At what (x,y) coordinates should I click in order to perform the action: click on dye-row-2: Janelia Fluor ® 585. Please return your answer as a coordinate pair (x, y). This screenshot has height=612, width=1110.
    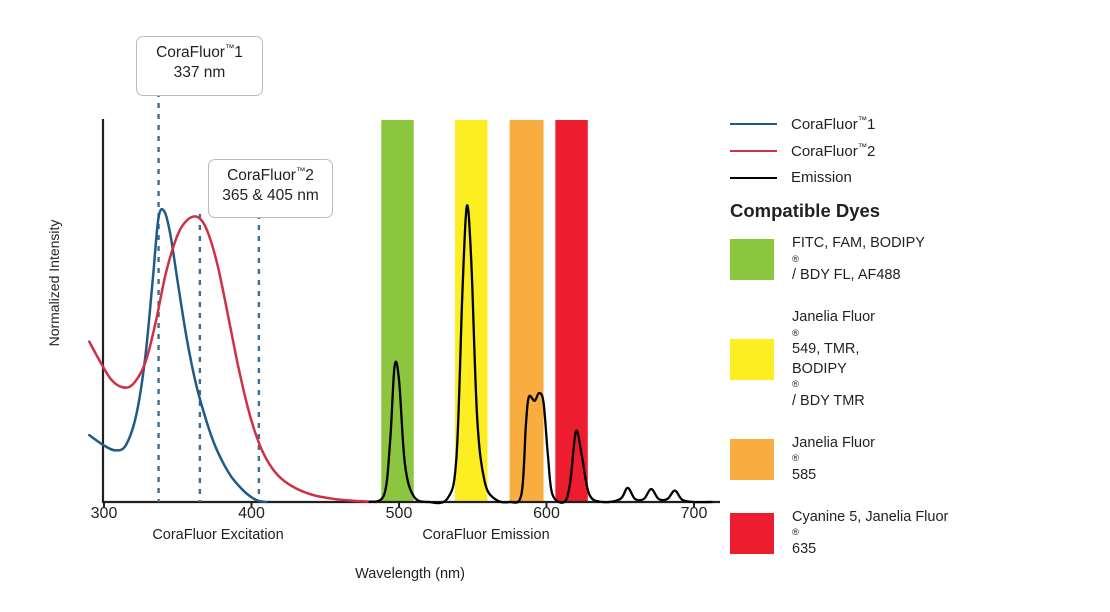
    Looking at the image, I should click on (917, 460).